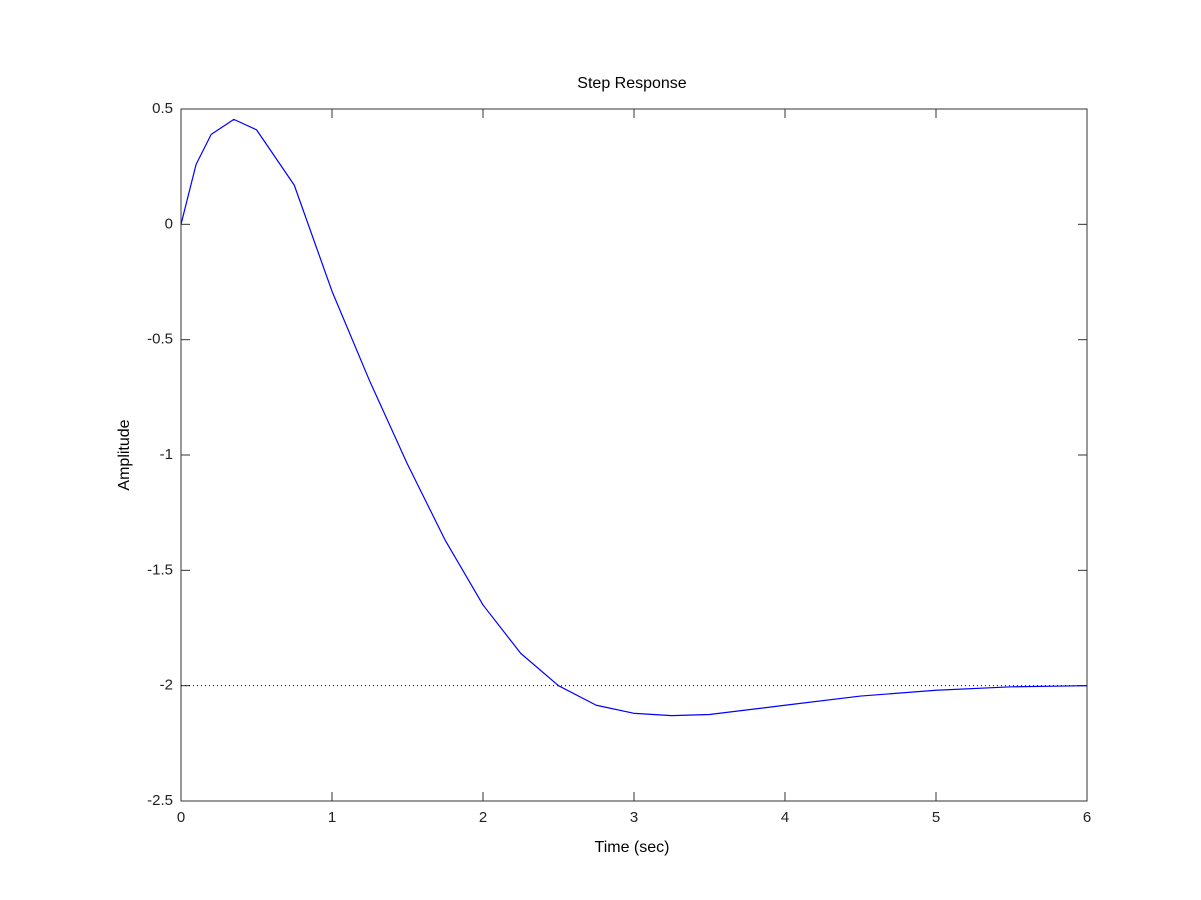  What do you see at coordinates (936, 817) in the screenshot?
I see `x-tick-label: 5` at bounding box center [936, 817].